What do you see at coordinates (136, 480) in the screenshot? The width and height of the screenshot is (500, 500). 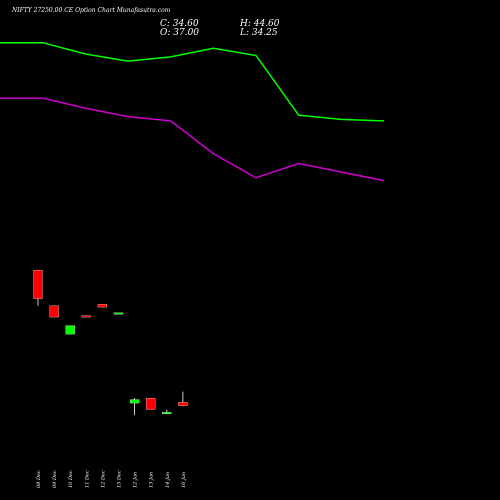 I see `x-tick-label: 12 Jan` at bounding box center [136, 480].